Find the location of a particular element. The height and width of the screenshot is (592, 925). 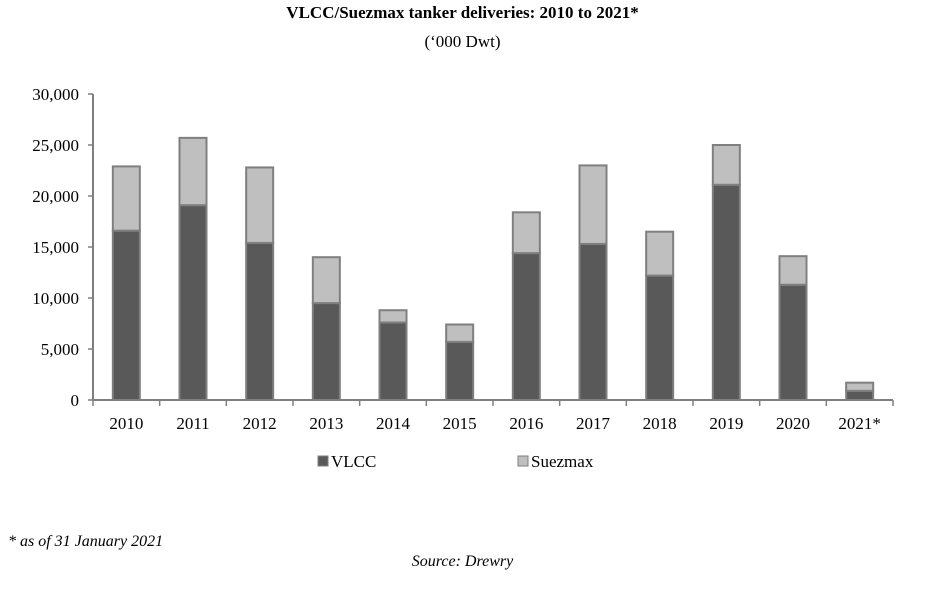

bar-vlcc-2012 is located at coordinates (260, 321).